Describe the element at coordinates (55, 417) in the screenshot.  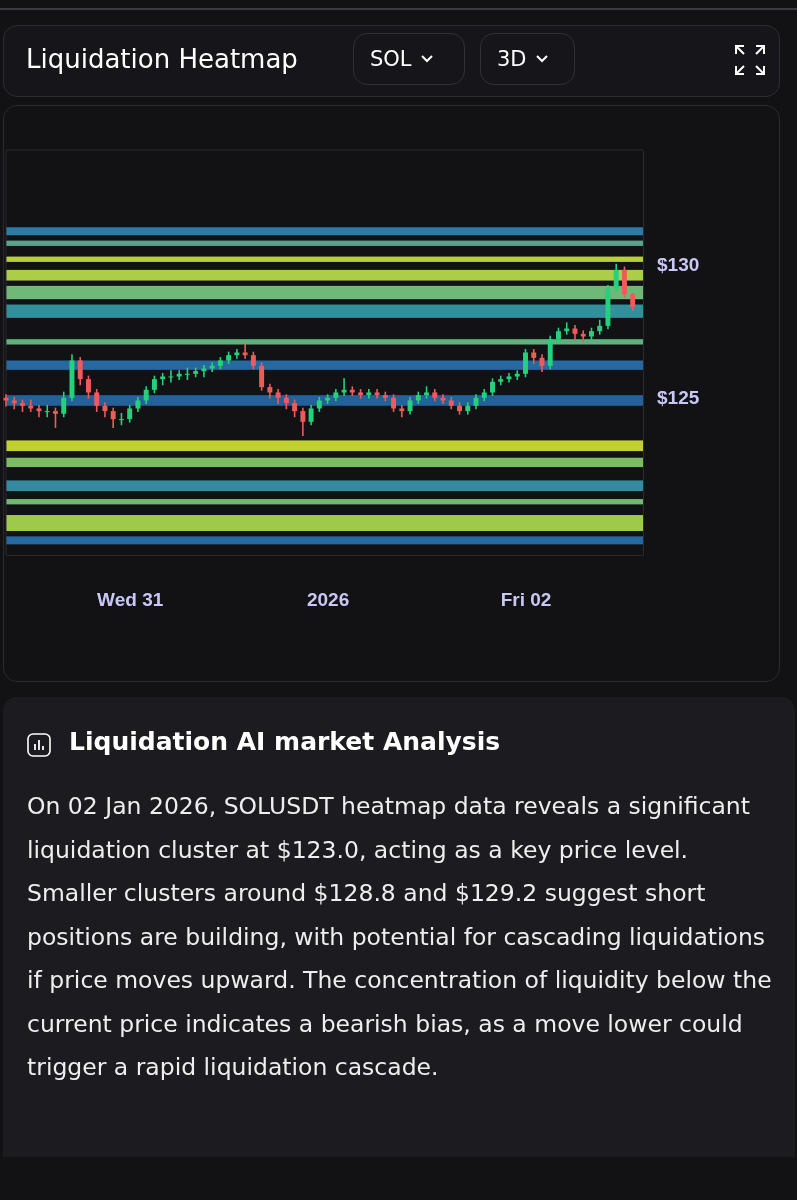
I see `candlestick` at that location.